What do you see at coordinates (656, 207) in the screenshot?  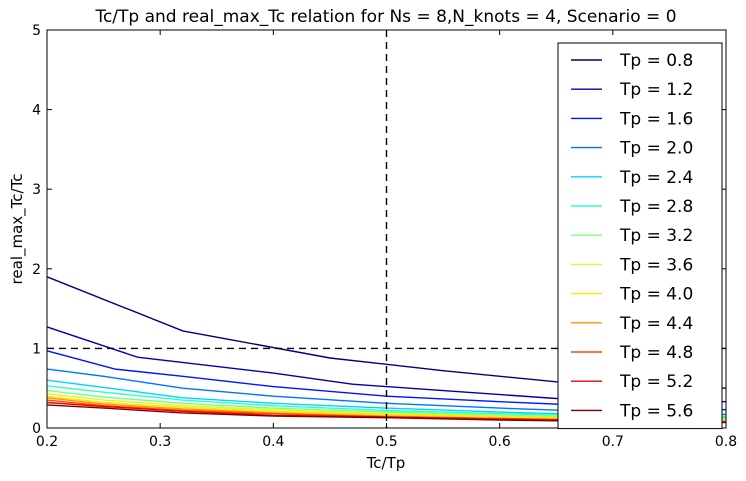 I see `legend-label: Tp = 2.8` at bounding box center [656, 207].